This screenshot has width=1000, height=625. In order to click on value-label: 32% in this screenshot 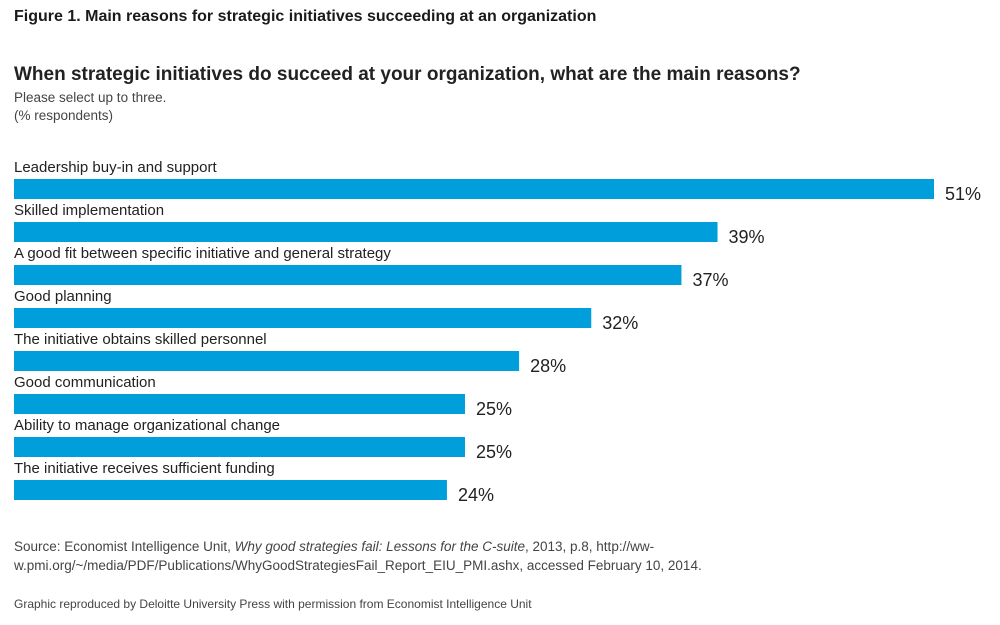, I will do `click(620, 323)`.